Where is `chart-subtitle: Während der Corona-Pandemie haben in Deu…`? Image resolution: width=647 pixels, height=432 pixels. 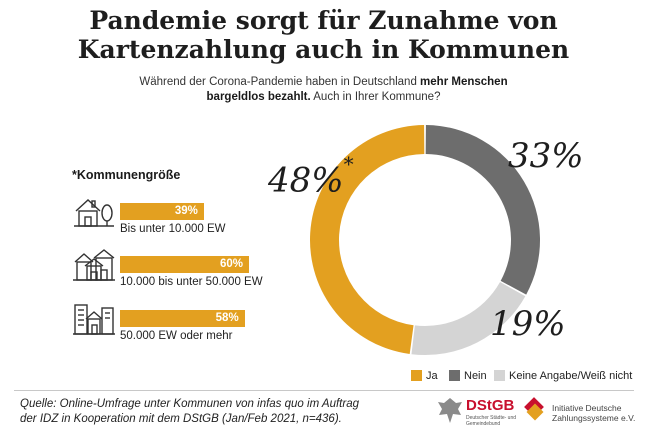
chart-subtitle: Während der Corona-Pandemie haben in Deu… is located at coordinates (323, 90).